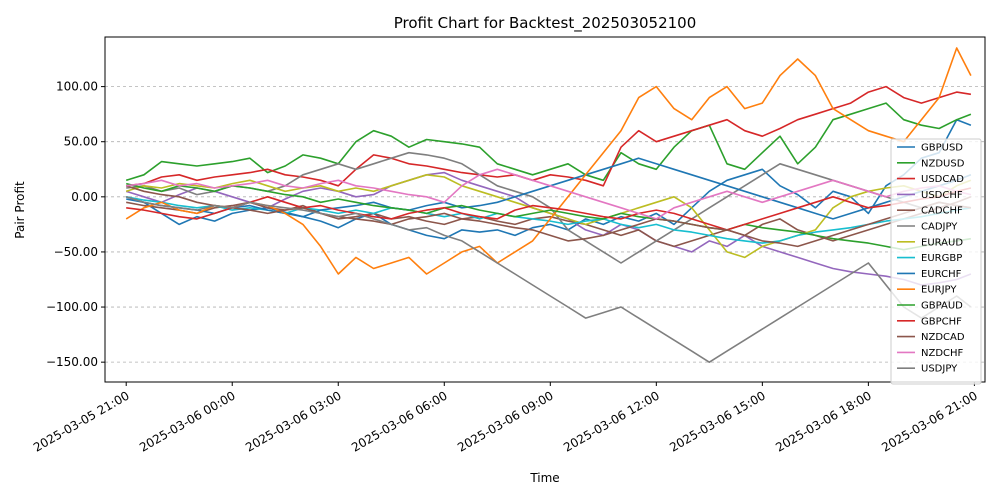  I want to click on legend-entry-label: CADJPY, so click(939, 227).